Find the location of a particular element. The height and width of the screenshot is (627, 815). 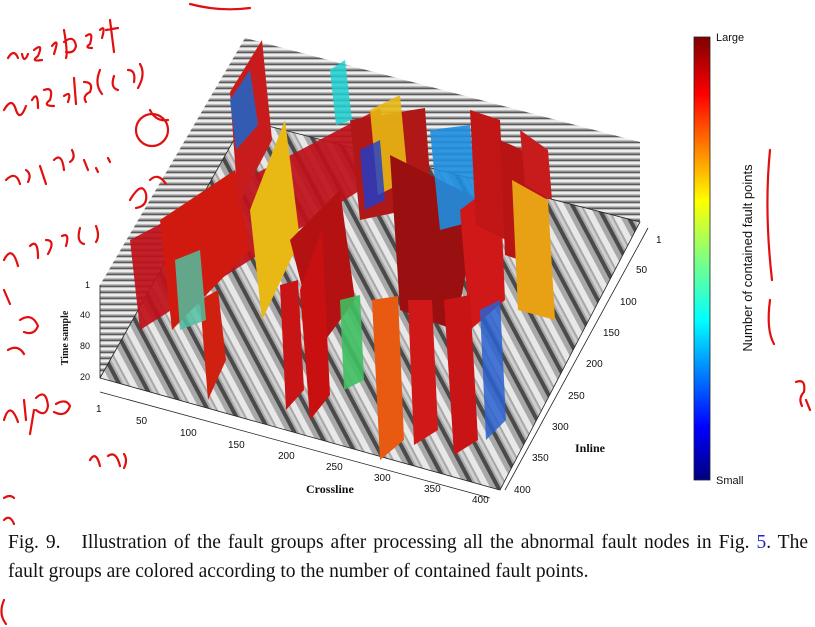

crossline-tick: 300 is located at coordinates (382, 478).